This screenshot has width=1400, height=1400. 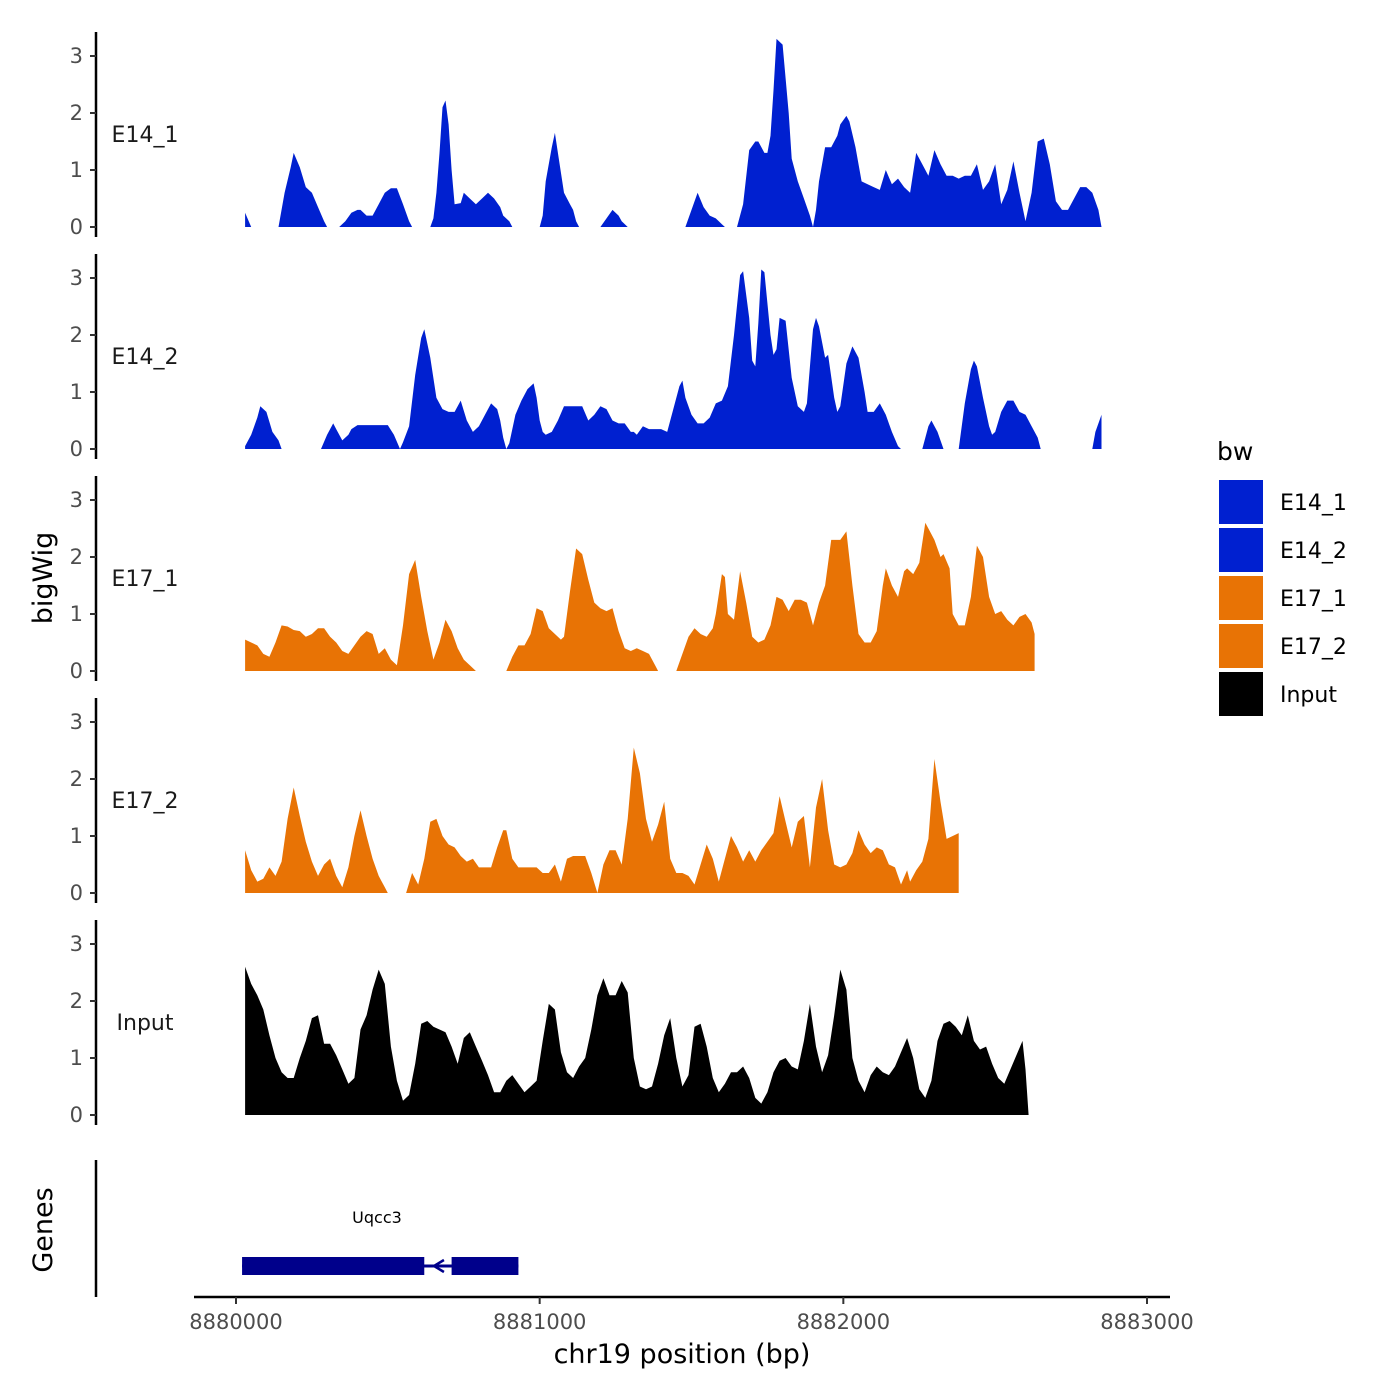 What do you see at coordinates (691, 1314) in the screenshot?
I see `x-axis: 8880000 8881000 8882000 8883000` at bounding box center [691, 1314].